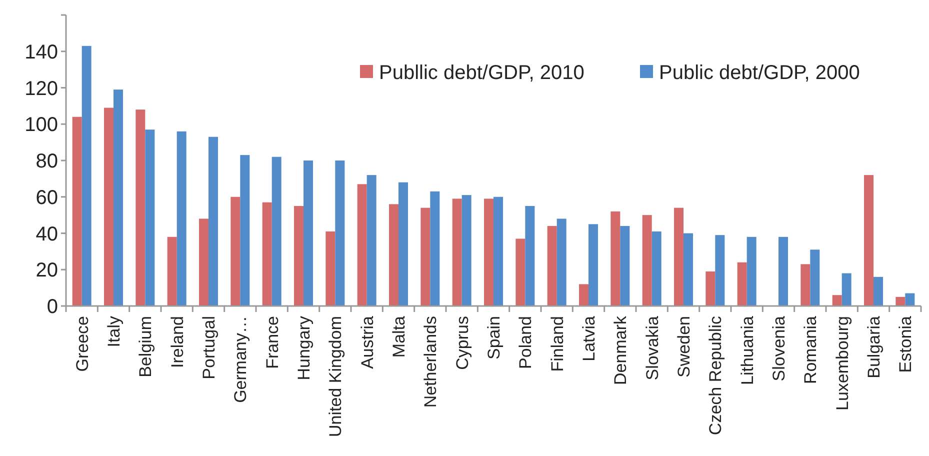 This screenshot has width=929, height=456. What do you see at coordinates (494, 338) in the screenshot?
I see `x-tick-label: Spain` at bounding box center [494, 338].